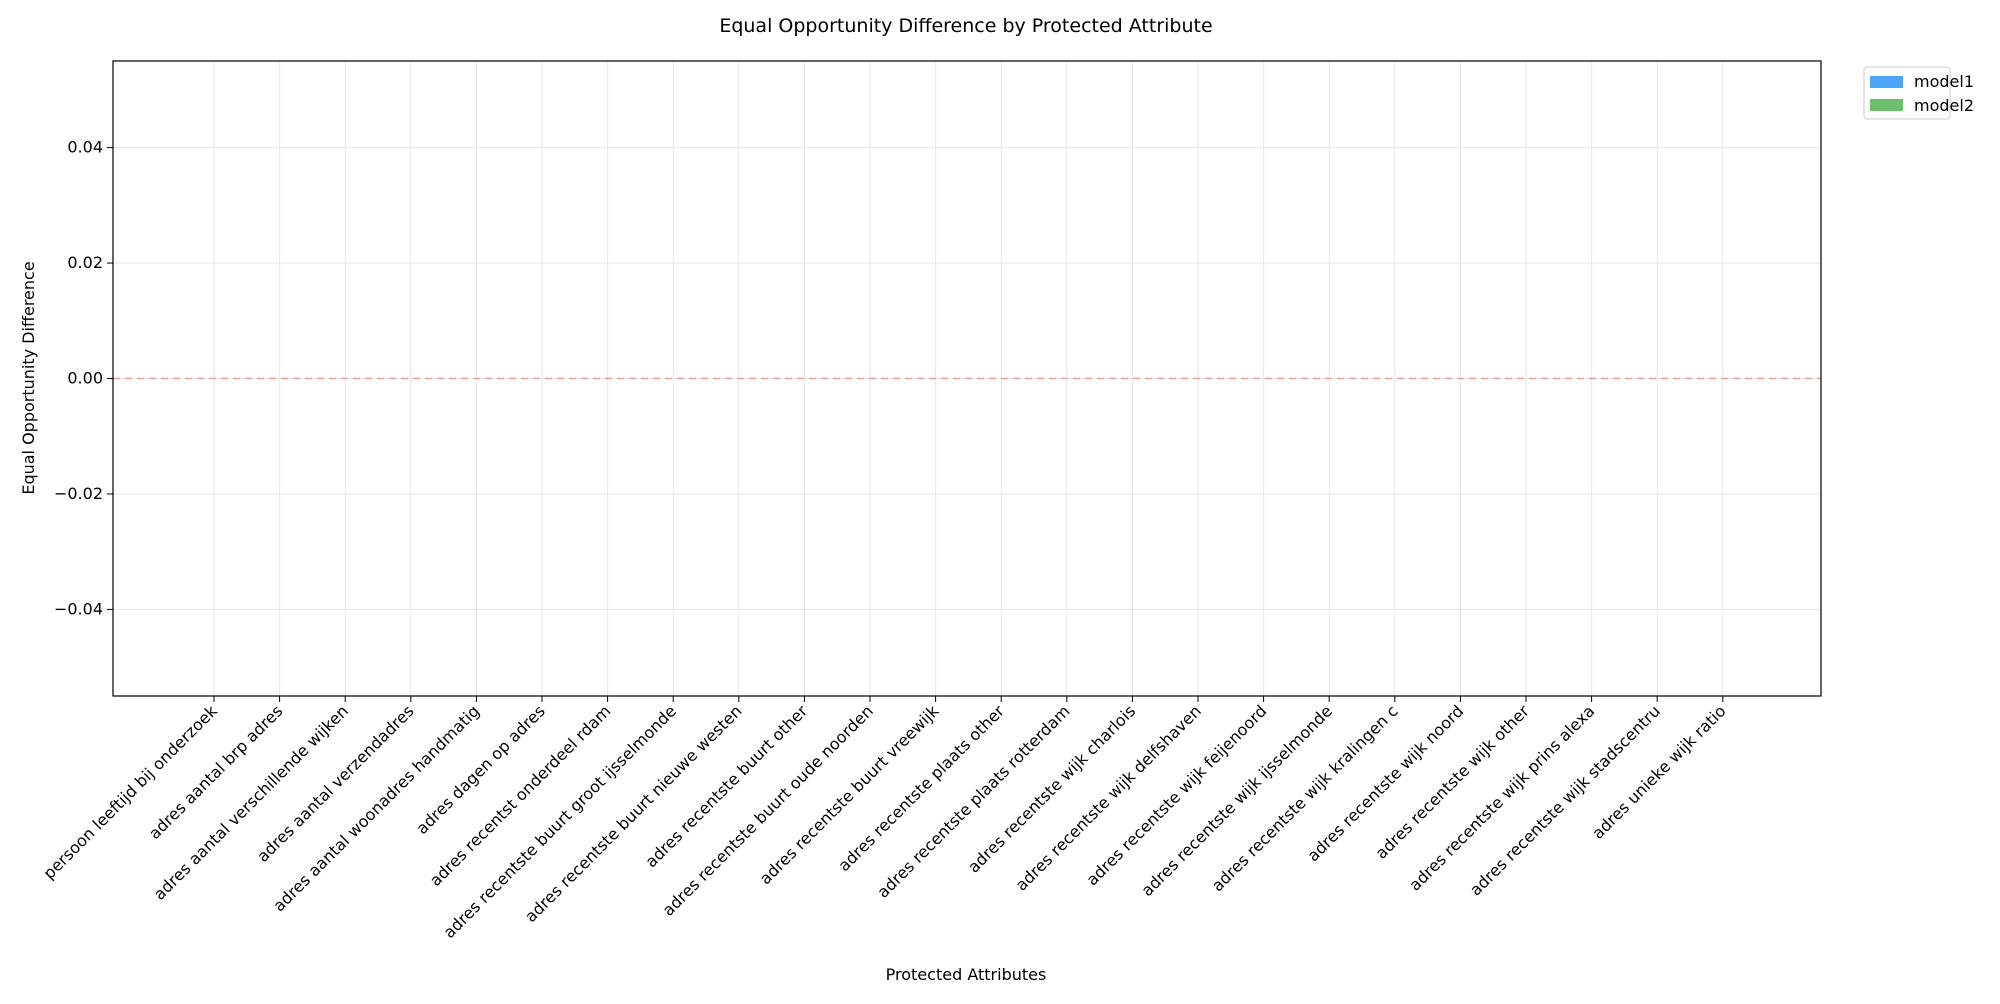  I want to click on x-tick-label: adres unieke wijk ratio, so click(1658, 771).